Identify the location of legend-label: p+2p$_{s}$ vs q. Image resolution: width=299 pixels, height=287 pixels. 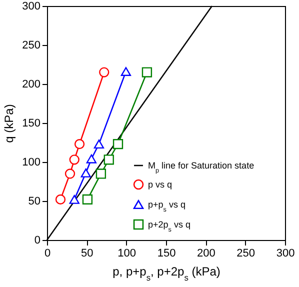
(169, 226).